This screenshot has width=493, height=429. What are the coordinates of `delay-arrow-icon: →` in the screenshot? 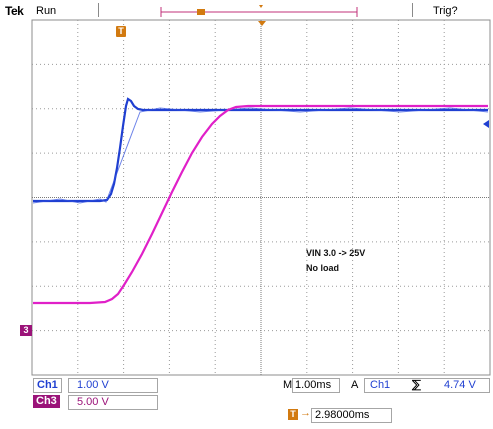 It's located at (305, 413).